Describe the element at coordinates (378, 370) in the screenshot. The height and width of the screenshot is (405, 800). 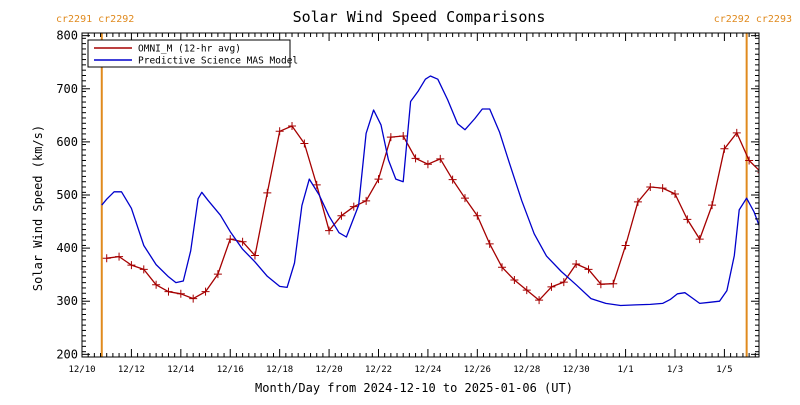
I see `x-tick-label: 12/22` at that location.